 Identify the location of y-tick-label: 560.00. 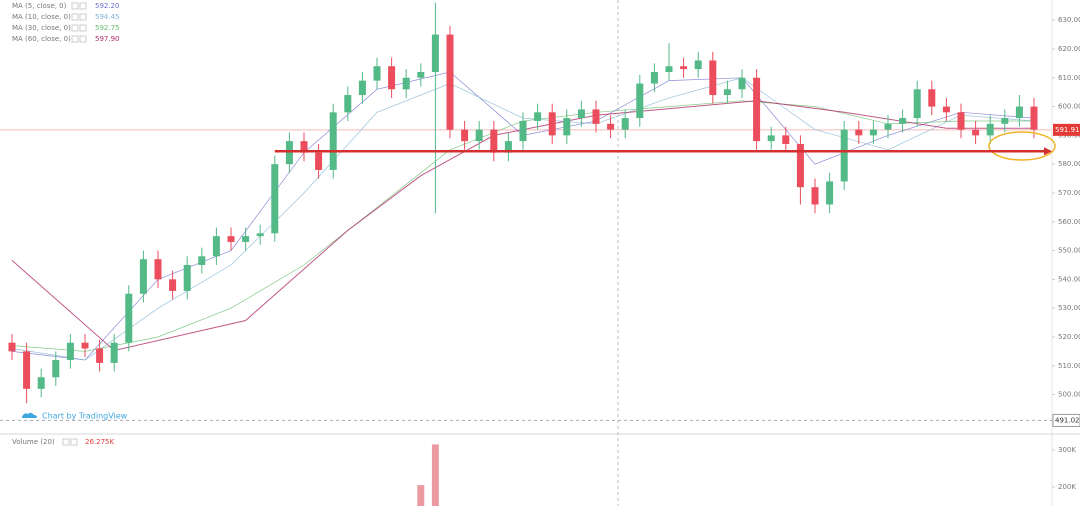
(1069, 222).